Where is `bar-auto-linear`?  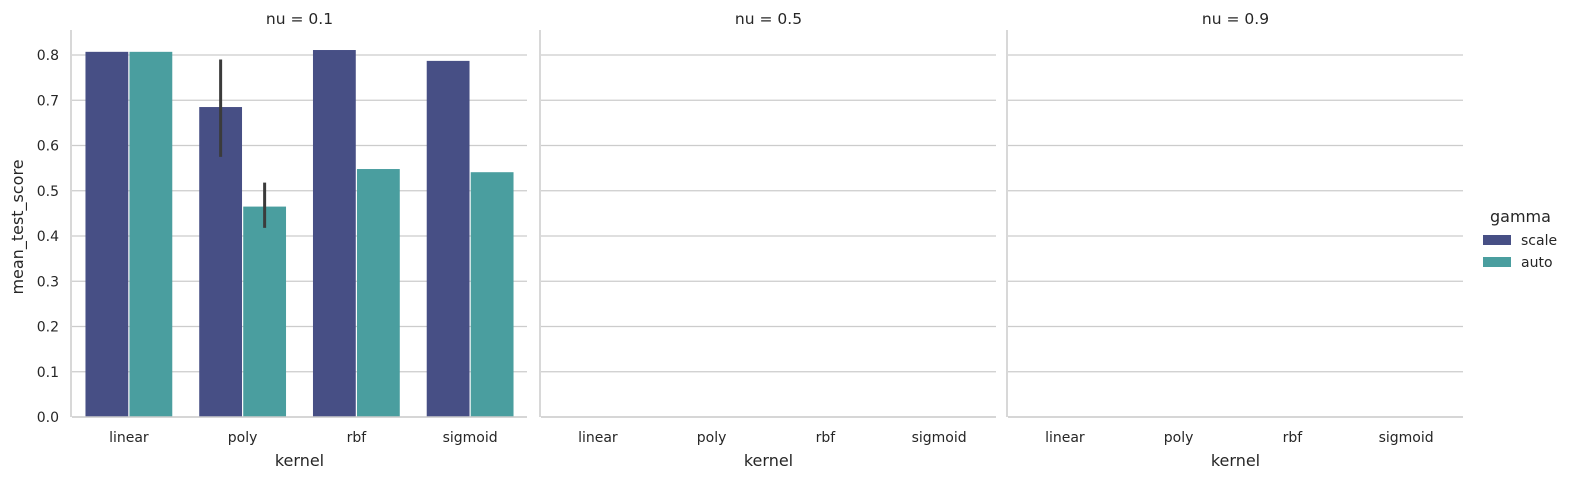
bar-auto-linear is located at coordinates (151, 234).